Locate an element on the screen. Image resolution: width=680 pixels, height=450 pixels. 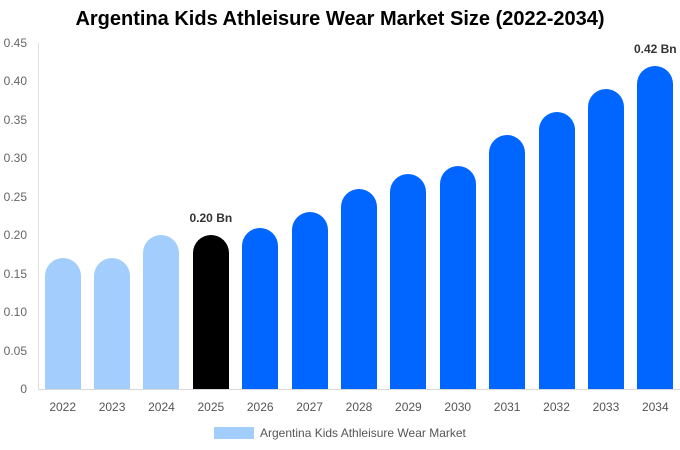
y-tick-label: 0.25 is located at coordinates (15, 196).